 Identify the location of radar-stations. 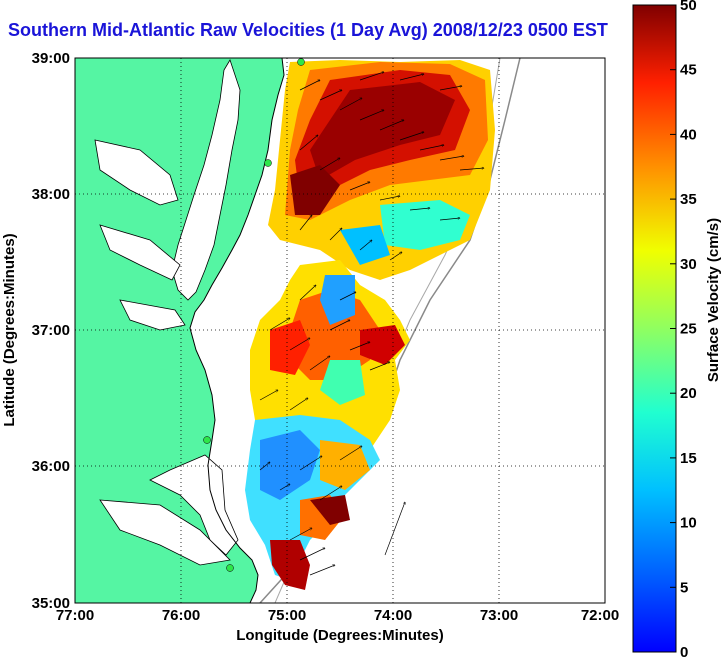
(254, 315).